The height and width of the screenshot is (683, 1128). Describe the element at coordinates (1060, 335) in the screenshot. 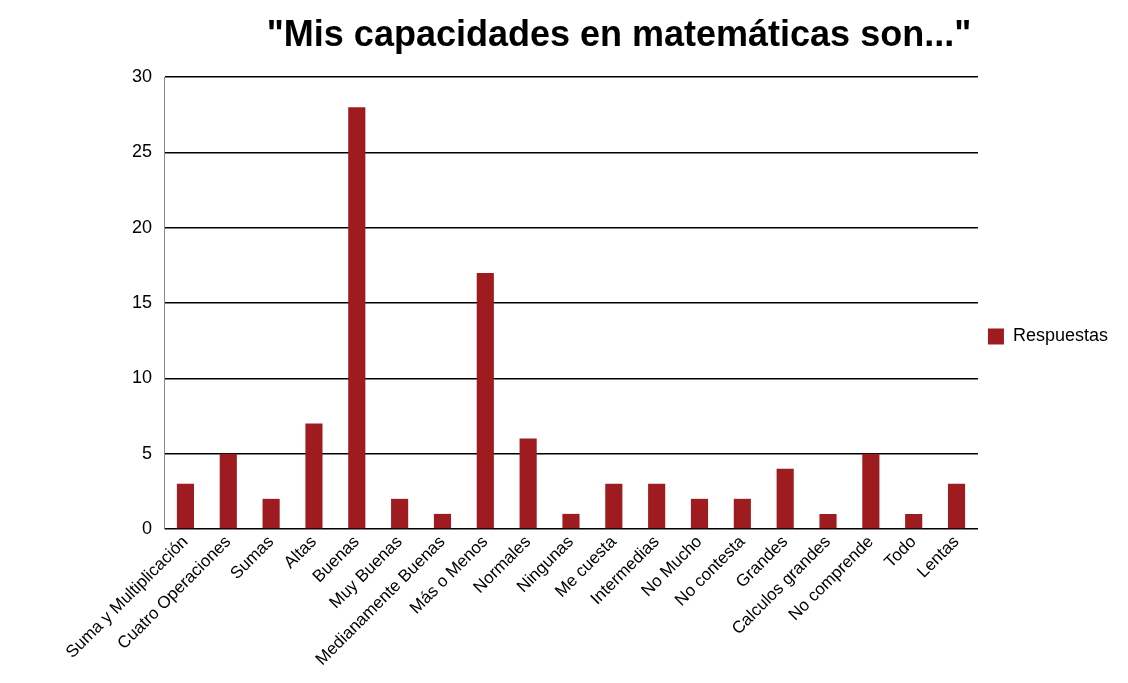

I see `legend-label: Respuestas` at that location.